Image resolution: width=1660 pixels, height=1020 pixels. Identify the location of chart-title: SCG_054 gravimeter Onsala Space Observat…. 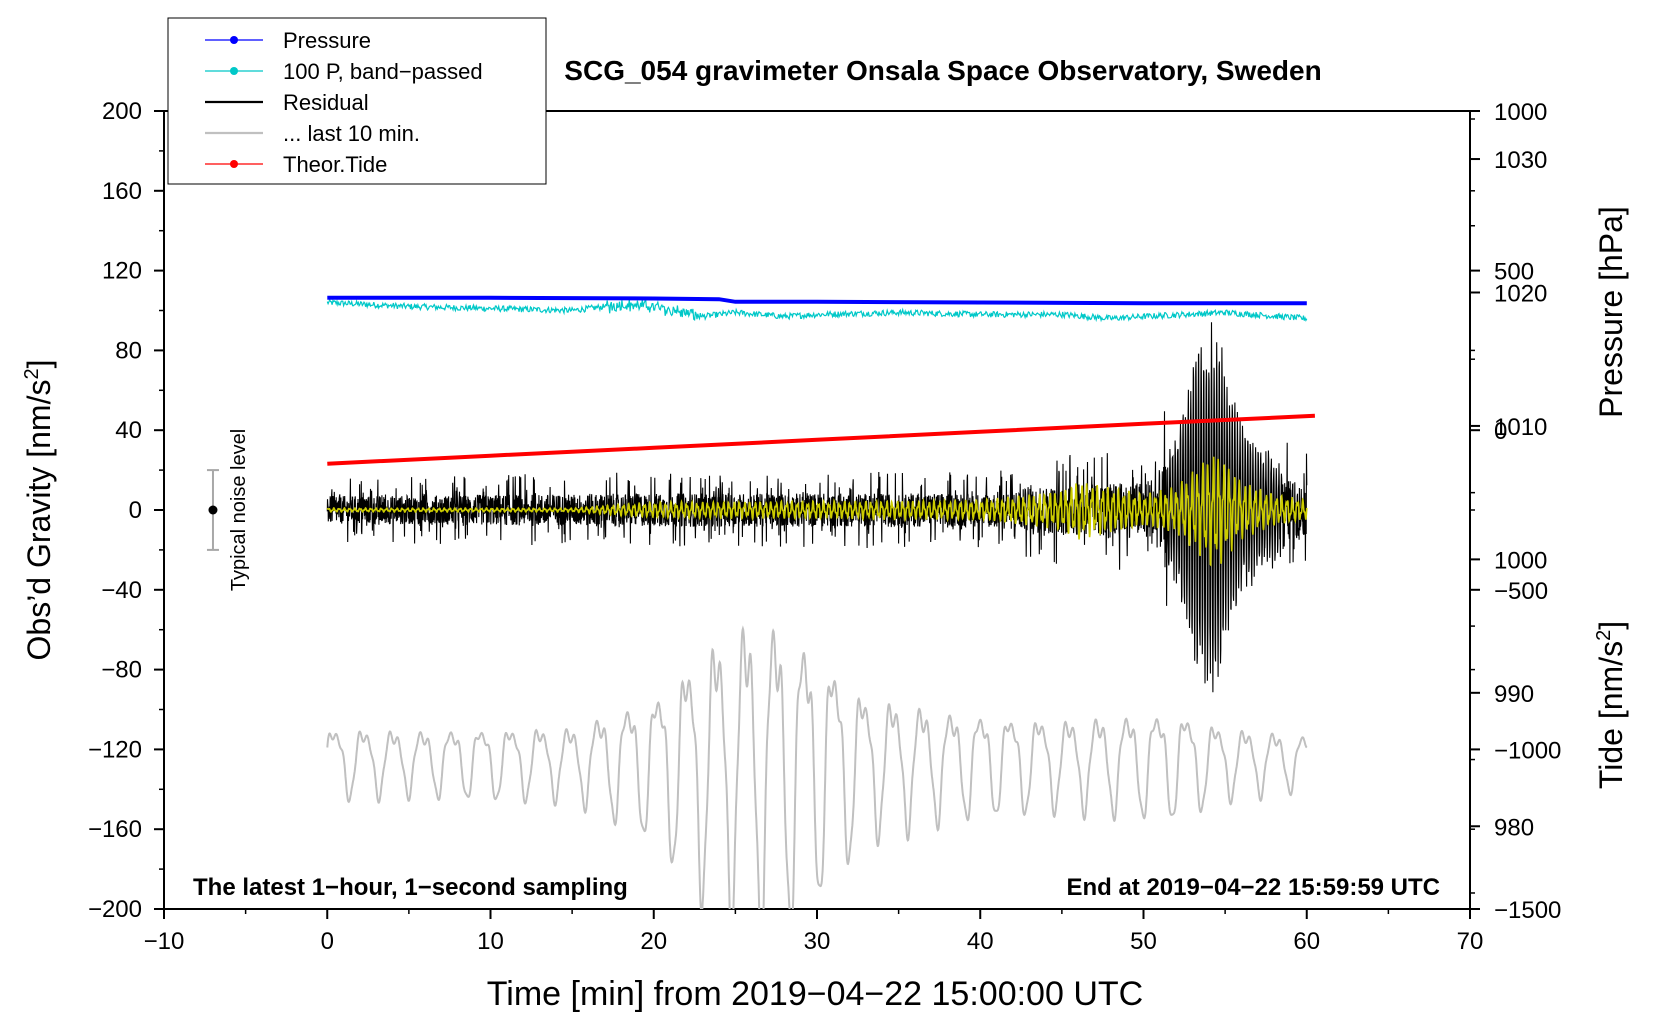
(942, 70).